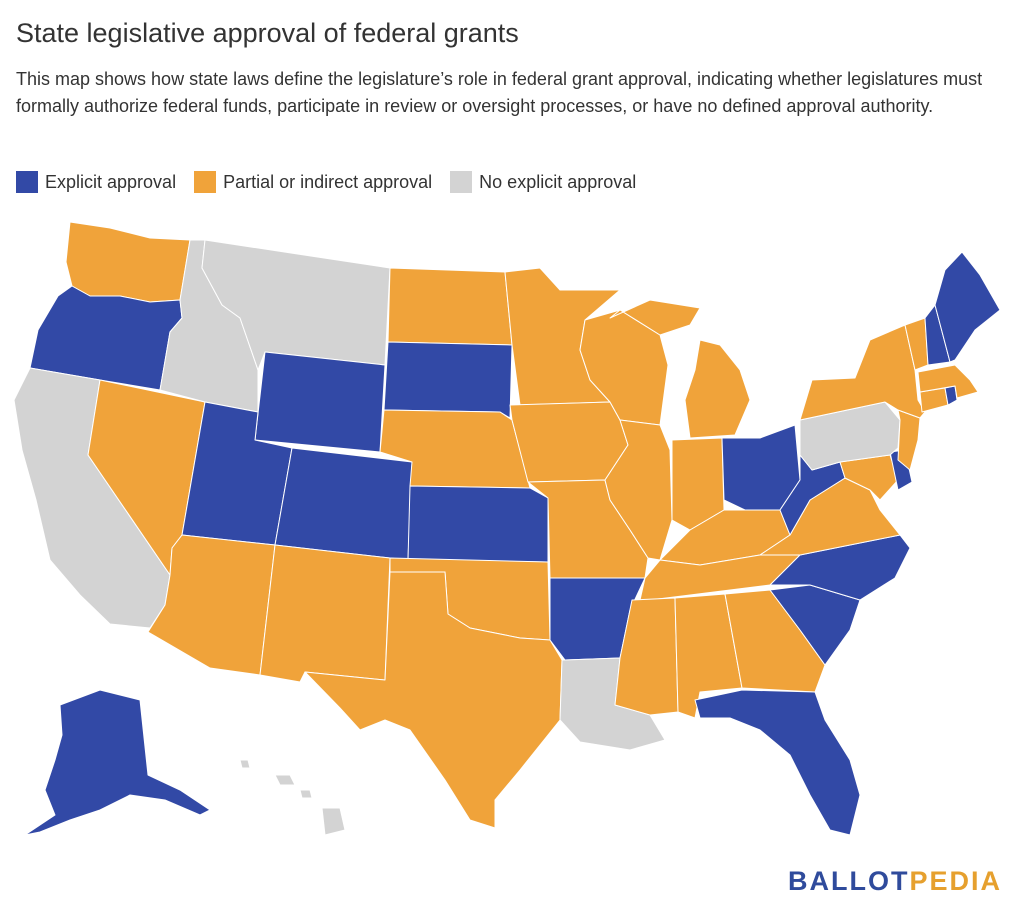 This screenshot has width=1024, height=917. Describe the element at coordinates (569, 442) in the screenshot. I see `state-ia` at that location.